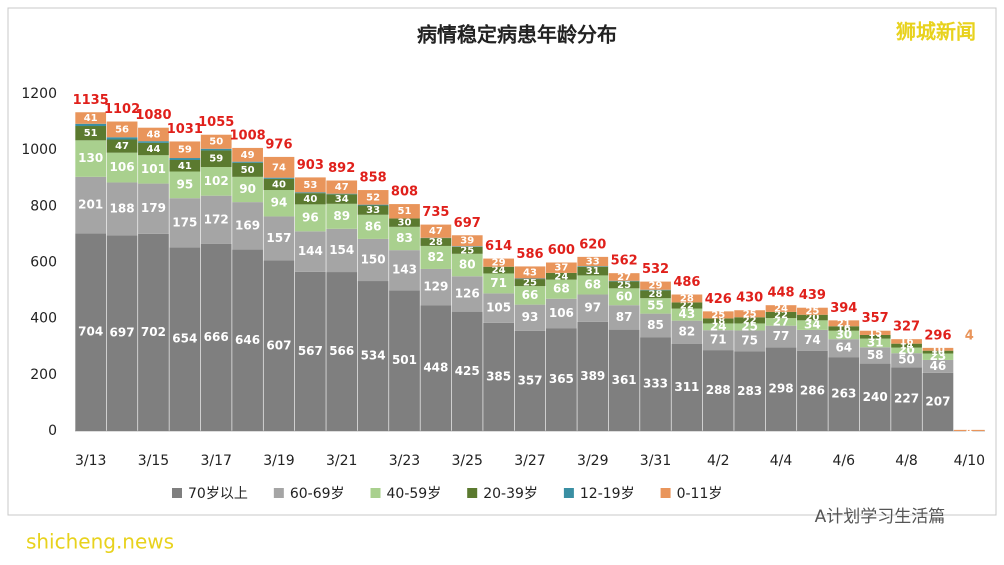 This screenshot has width=1004, height=565. What do you see at coordinates (39, 94) in the screenshot?
I see `y-tick-label: 1200` at bounding box center [39, 94].